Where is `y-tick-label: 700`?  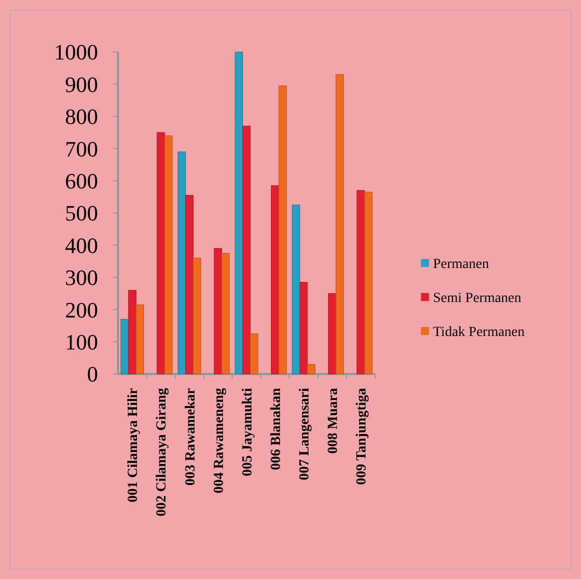 y-tick-label: 700 is located at coordinates (81, 149).